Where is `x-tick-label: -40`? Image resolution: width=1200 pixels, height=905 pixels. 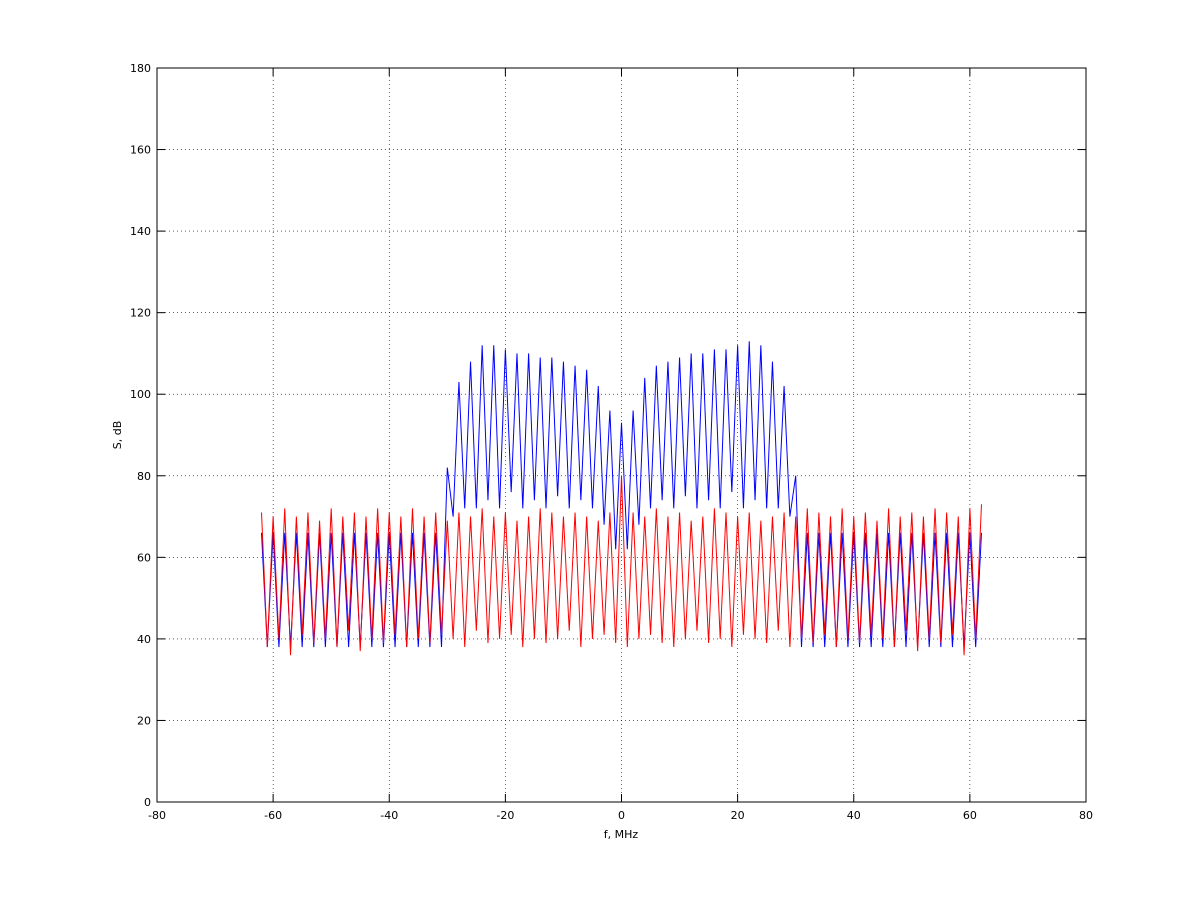 x-tick-label: -40 is located at coordinates (389, 815).